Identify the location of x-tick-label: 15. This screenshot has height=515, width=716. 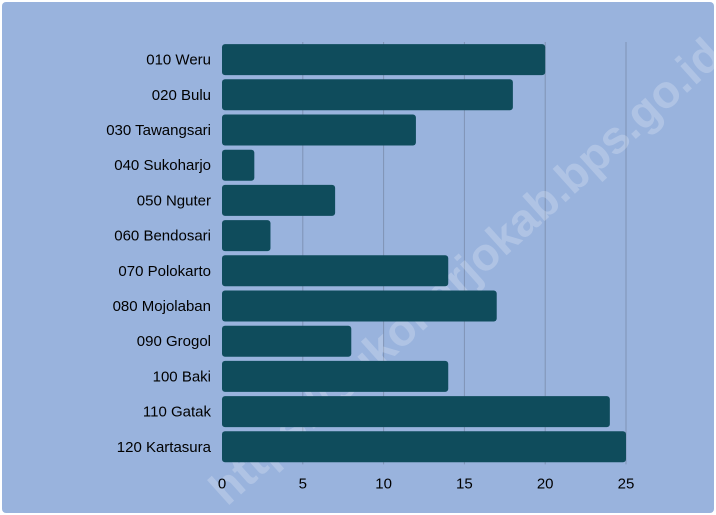
(464, 483).